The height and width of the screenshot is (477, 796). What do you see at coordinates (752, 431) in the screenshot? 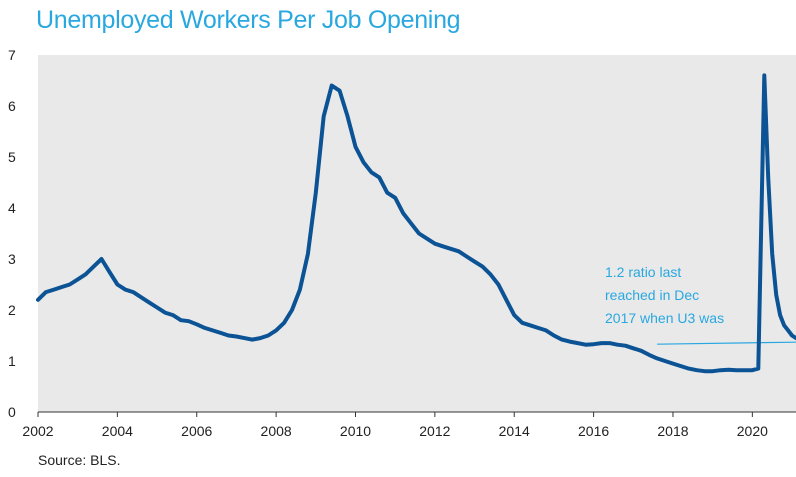
I see `x-tick-label: 2020` at bounding box center [752, 431].